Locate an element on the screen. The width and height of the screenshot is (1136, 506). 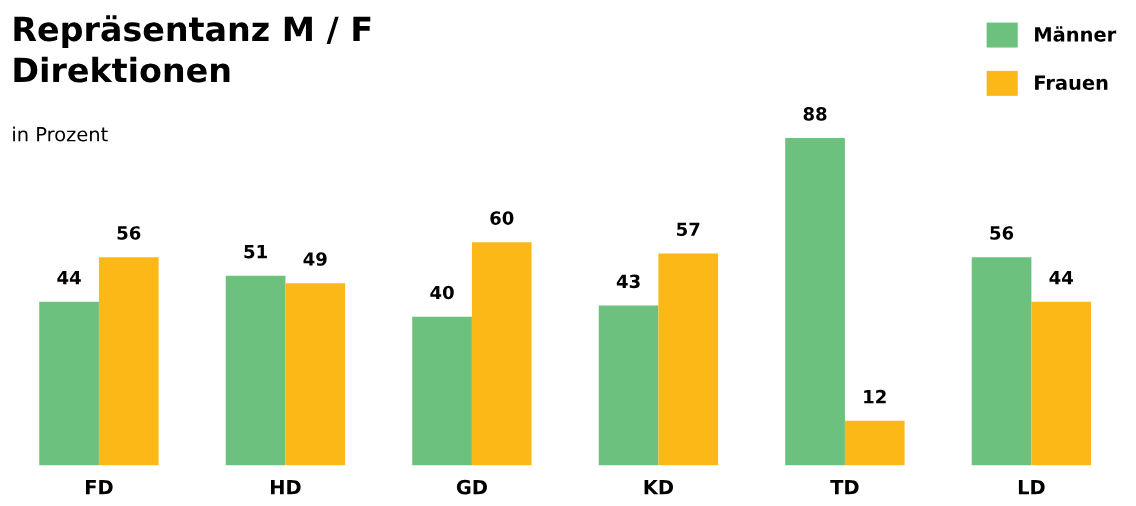
data-label: 49 is located at coordinates (315, 259).